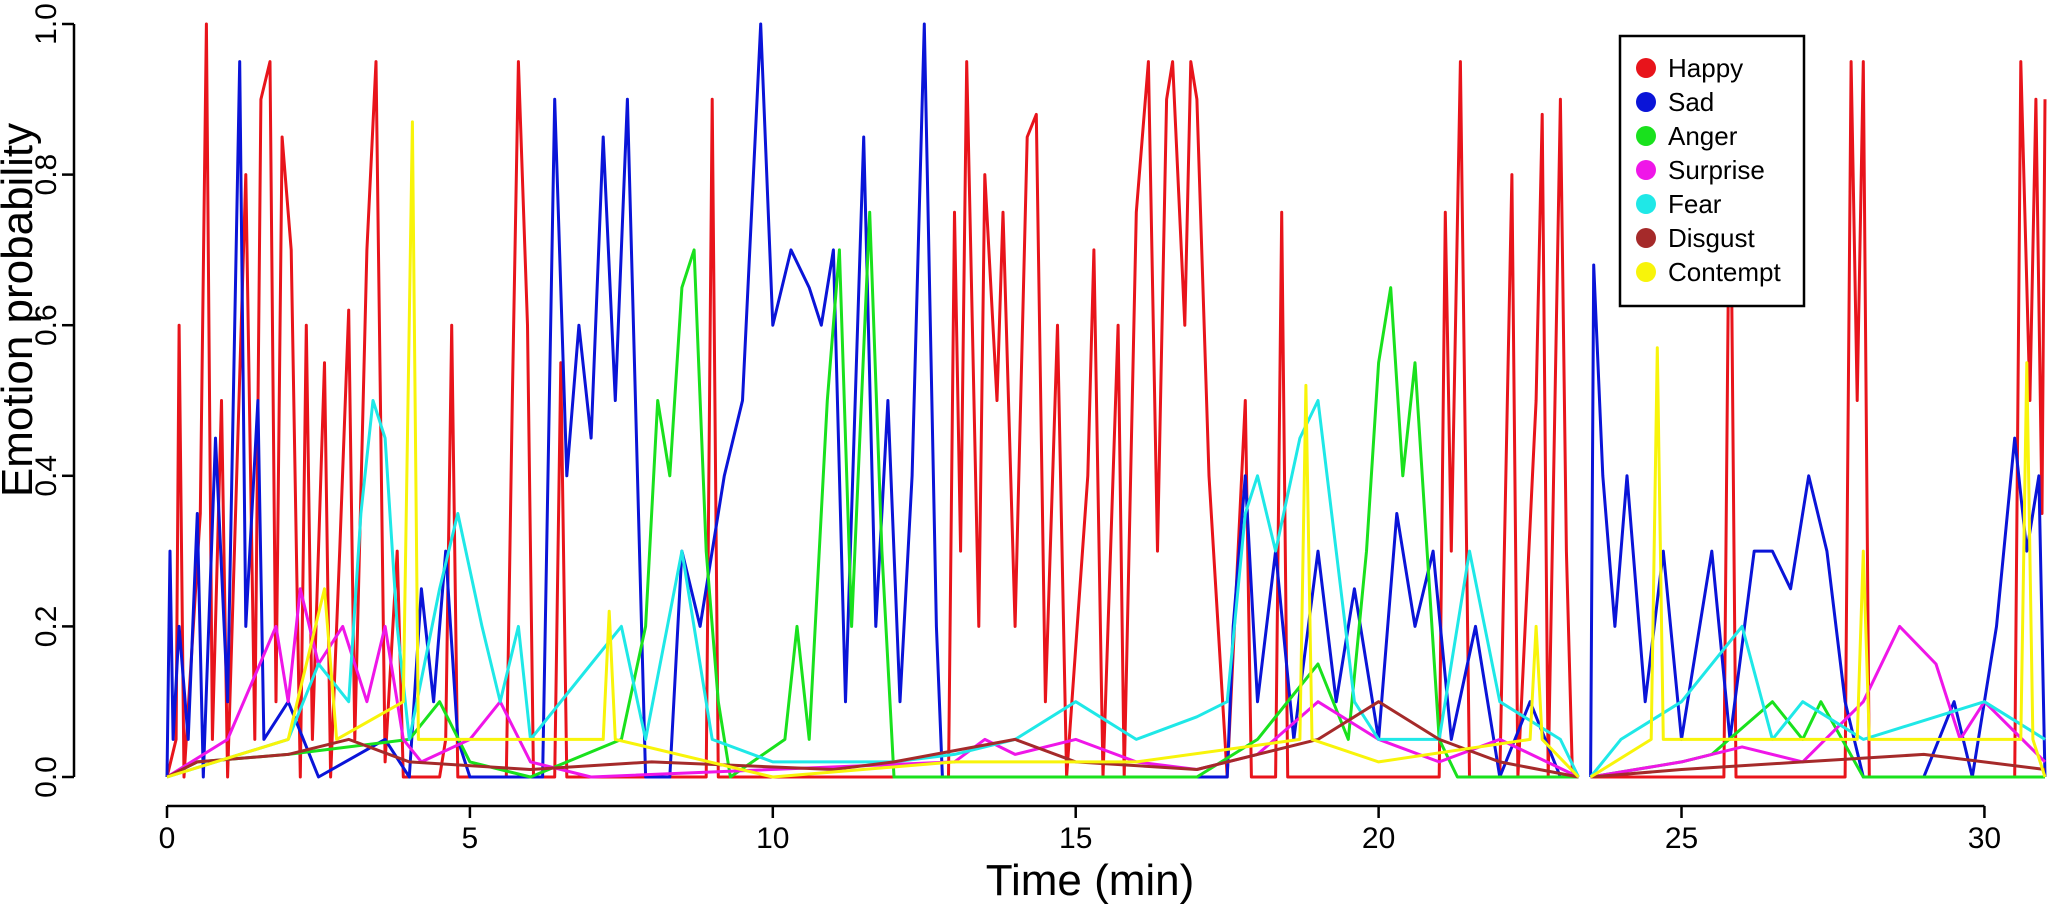 This screenshot has width=2048, height=907. Describe the element at coordinates (1716, 170) in the screenshot. I see `legend-label-surprise: Surprise` at that location.